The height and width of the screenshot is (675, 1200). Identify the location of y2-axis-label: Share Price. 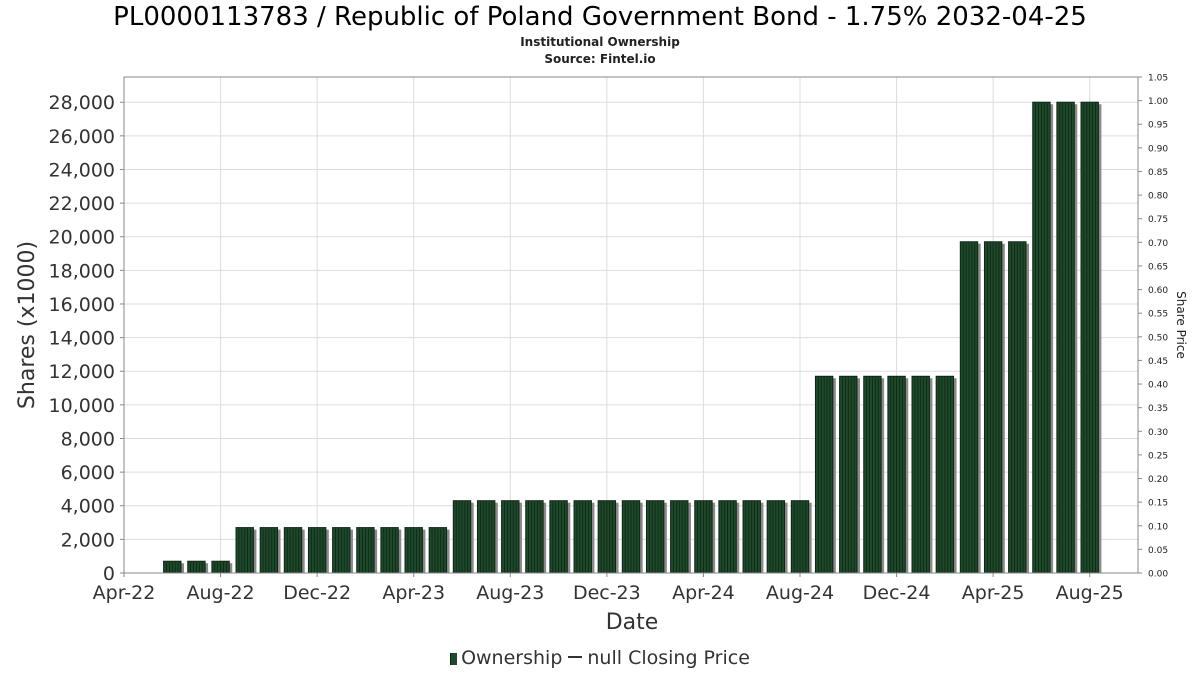
(1181, 325).